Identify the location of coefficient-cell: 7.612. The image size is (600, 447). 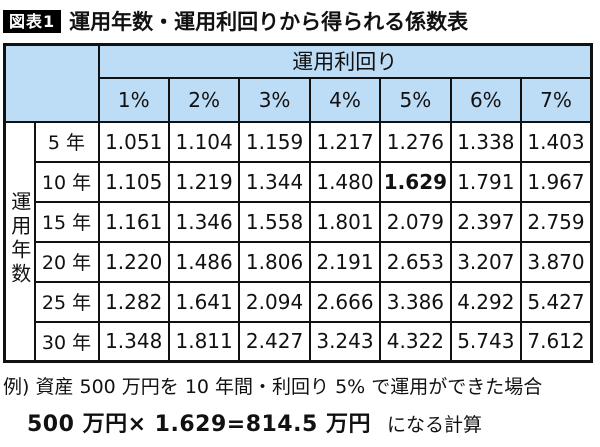
(556, 341).